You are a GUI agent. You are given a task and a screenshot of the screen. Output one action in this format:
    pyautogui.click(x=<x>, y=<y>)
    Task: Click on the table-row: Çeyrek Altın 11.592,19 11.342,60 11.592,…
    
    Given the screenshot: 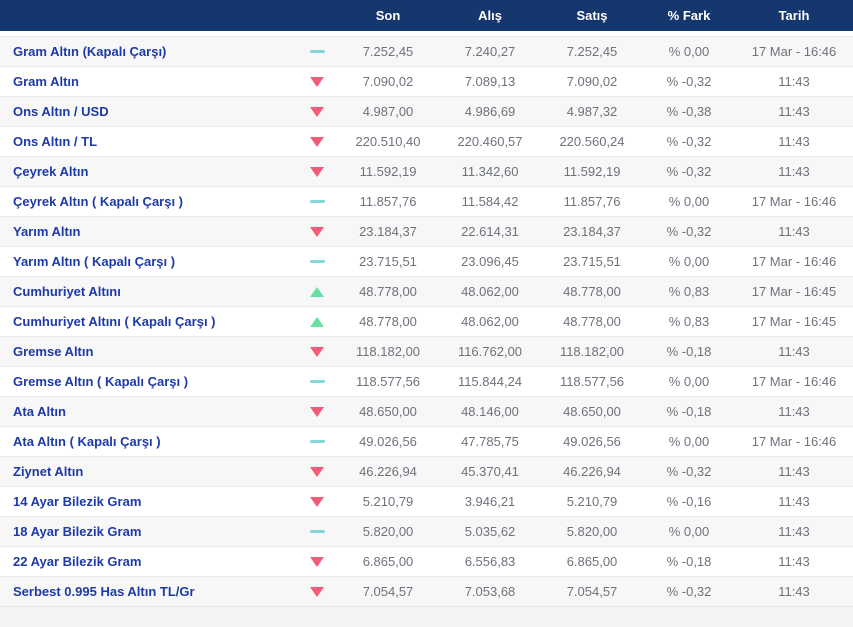 What is the action you would take?
    pyautogui.click(x=426, y=172)
    